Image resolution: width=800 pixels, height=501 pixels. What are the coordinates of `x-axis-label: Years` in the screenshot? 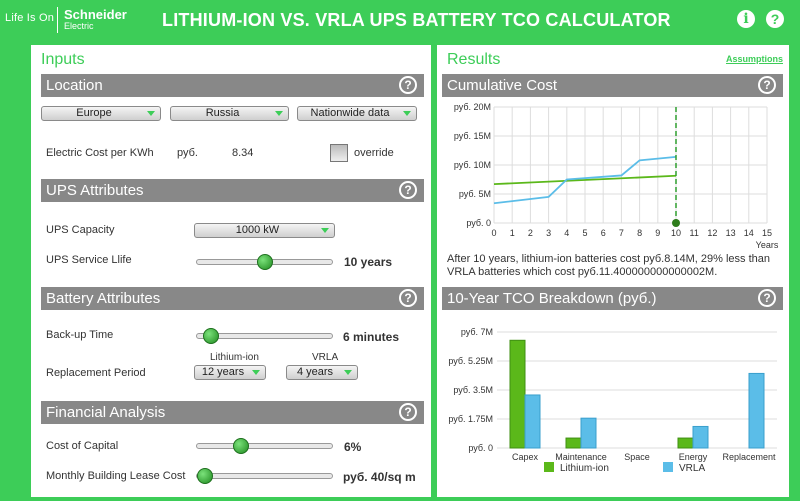 It's located at (767, 245).